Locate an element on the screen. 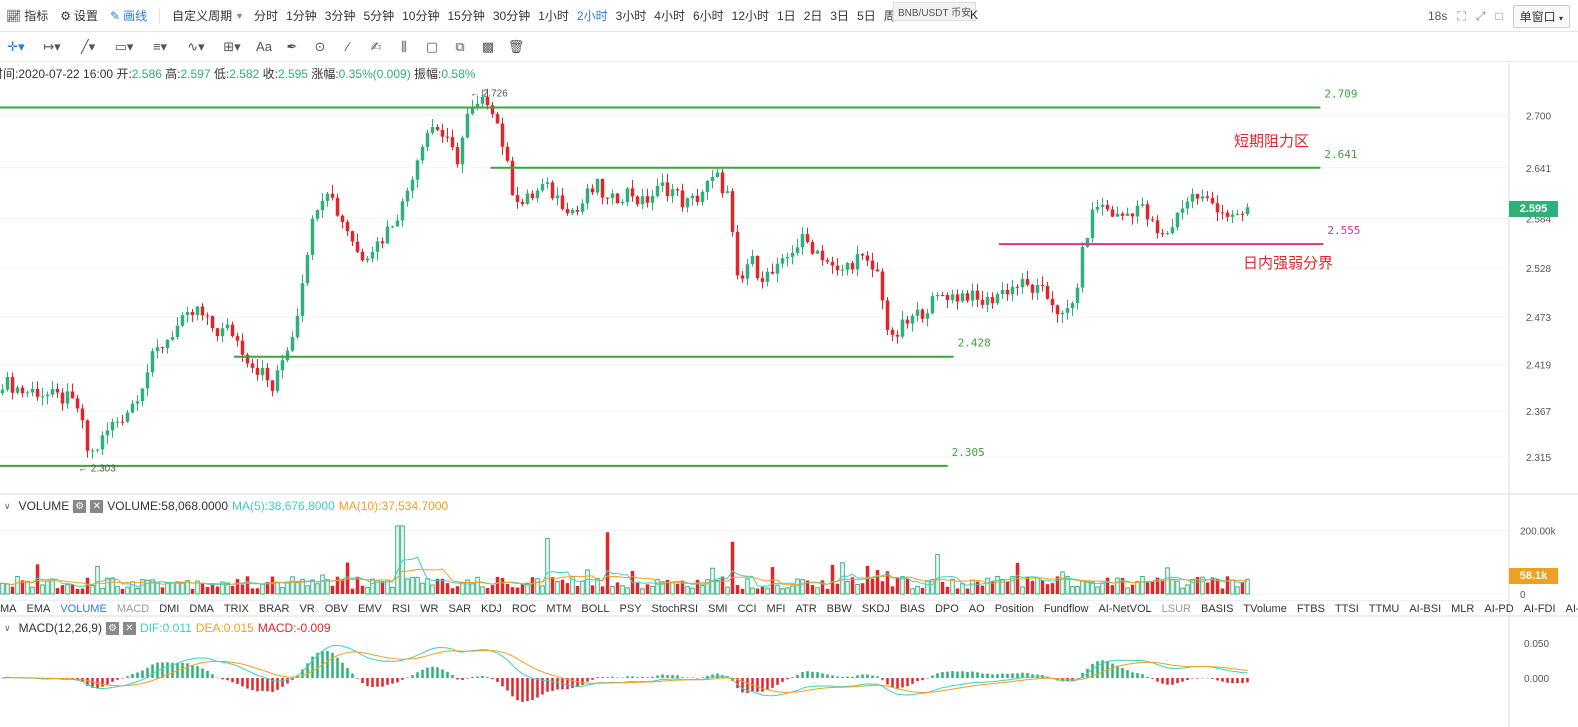 The width and height of the screenshot is (1578, 727). trend-line-icon: ╱▾ is located at coordinates (88, 46).